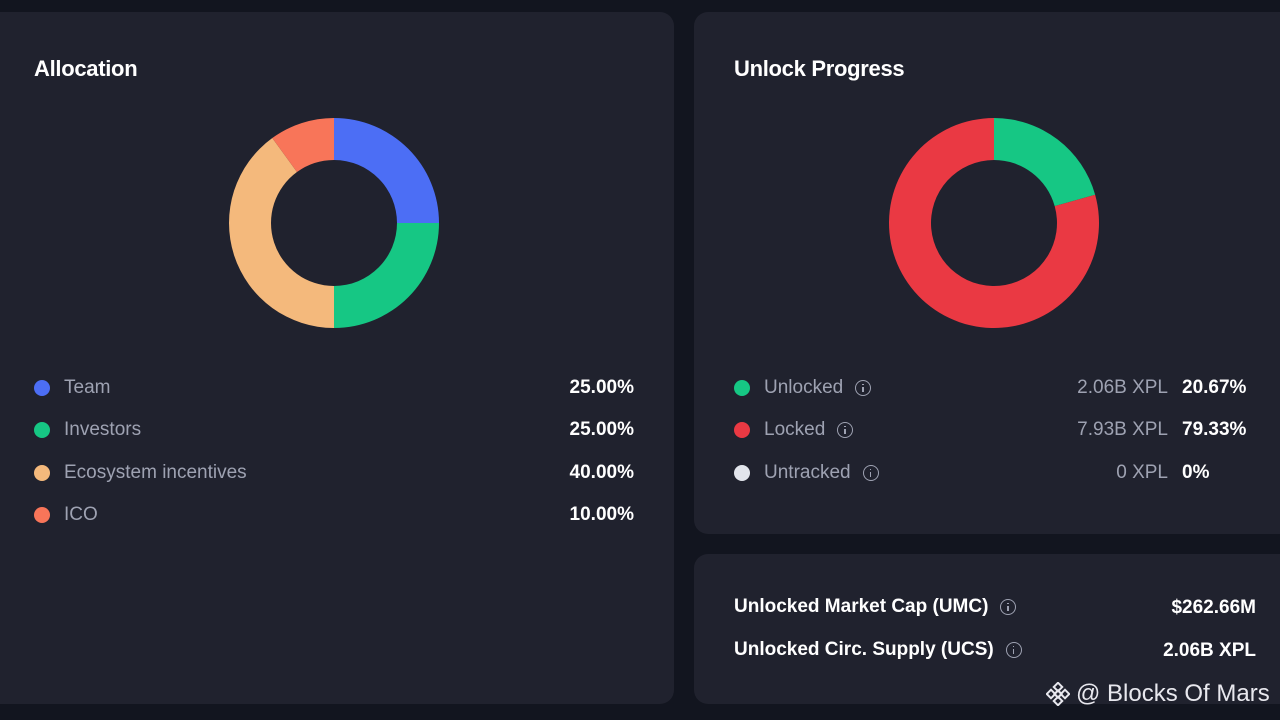 The width and height of the screenshot is (1280, 720). Describe the element at coordinates (1173, 693) in the screenshot. I see `watermark-text: @ Blocks Of Mars` at that location.